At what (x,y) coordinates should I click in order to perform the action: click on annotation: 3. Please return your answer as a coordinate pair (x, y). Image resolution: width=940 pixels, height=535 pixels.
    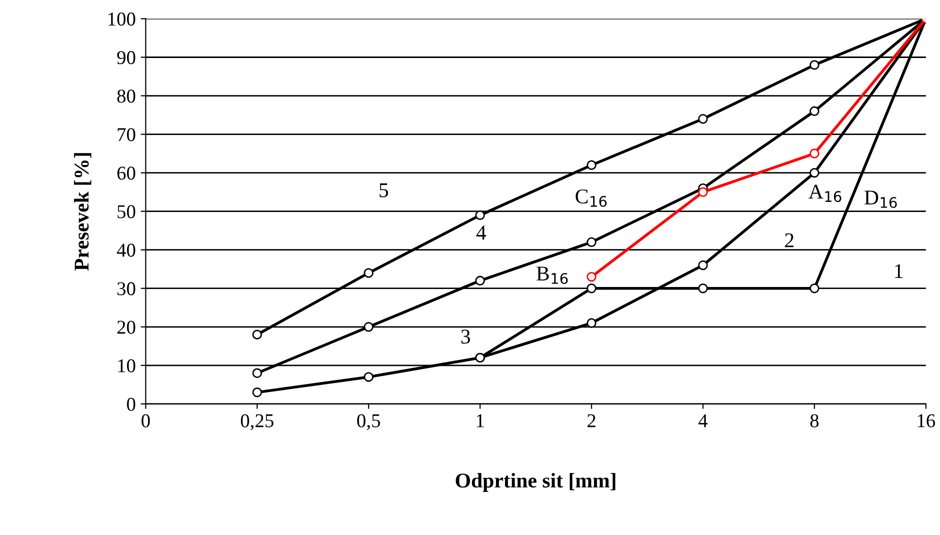
    Looking at the image, I should click on (465, 337).